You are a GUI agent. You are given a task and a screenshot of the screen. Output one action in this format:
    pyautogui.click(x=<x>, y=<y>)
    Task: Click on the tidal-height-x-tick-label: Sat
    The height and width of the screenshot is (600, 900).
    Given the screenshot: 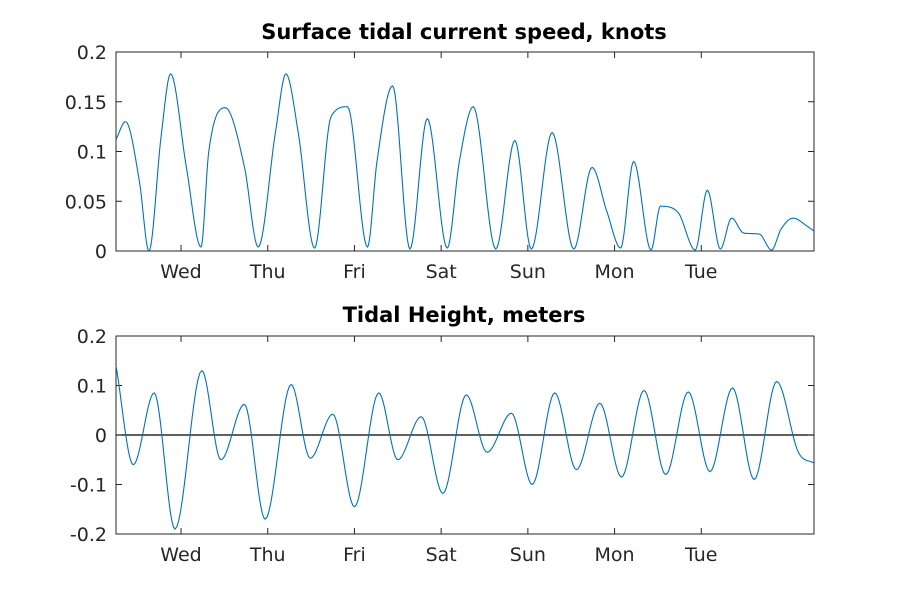 What is the action you would take?
    pyautogui.click(x=441, y=555)
    